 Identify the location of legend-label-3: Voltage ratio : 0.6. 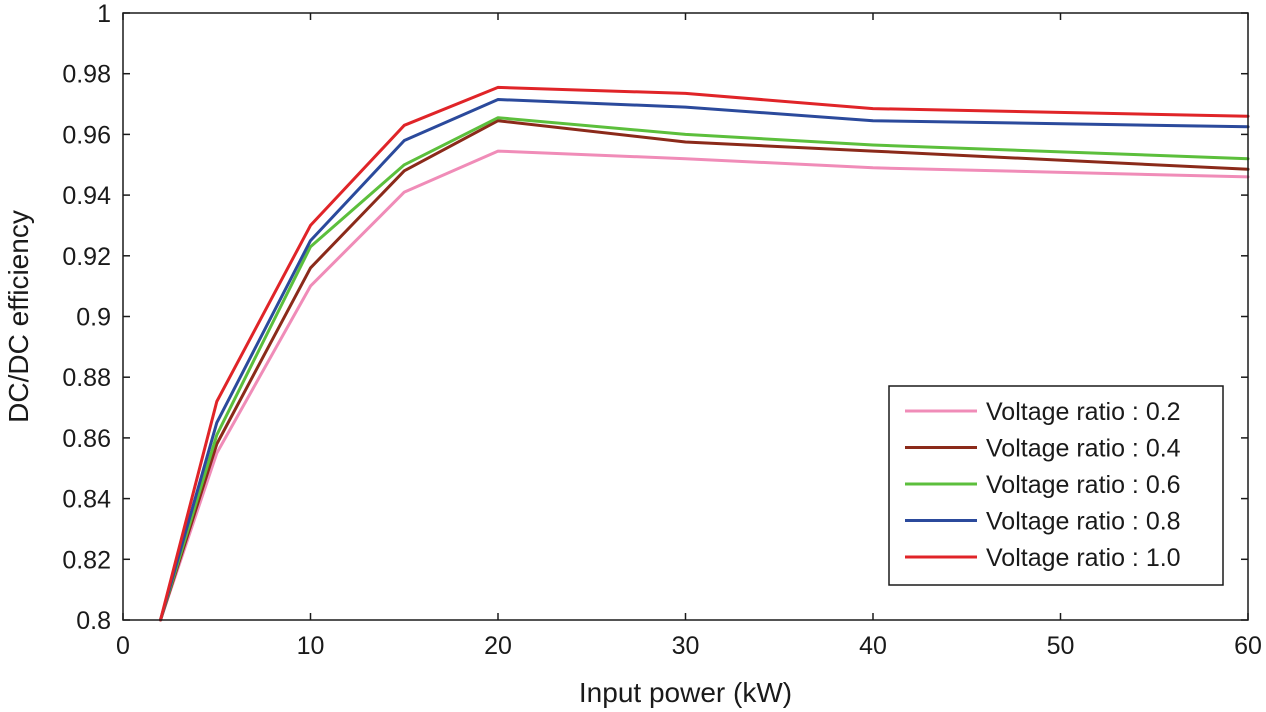
(1083, 485).